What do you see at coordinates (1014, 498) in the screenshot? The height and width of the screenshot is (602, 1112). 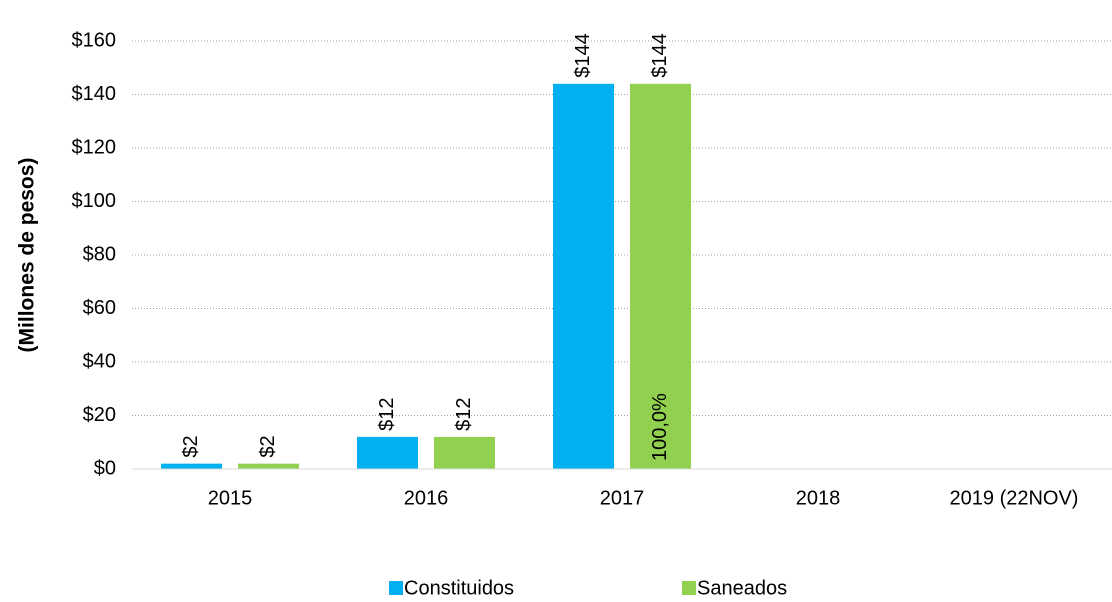 I see `x-tick-label: 2019 (22NOV)` at bounding box center [1014, 498].